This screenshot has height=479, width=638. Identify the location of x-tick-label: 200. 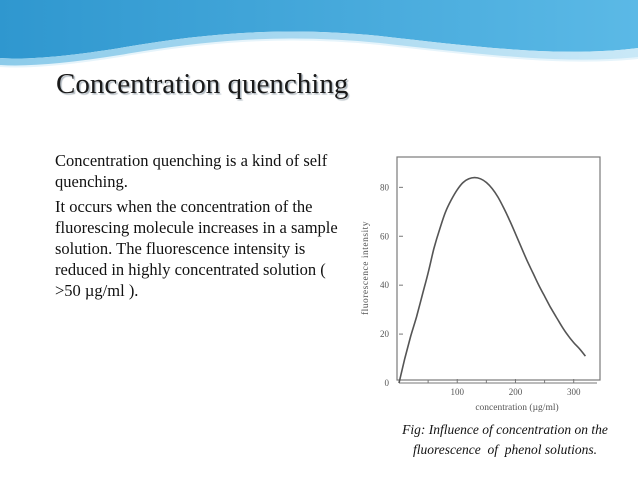
(516, 392).